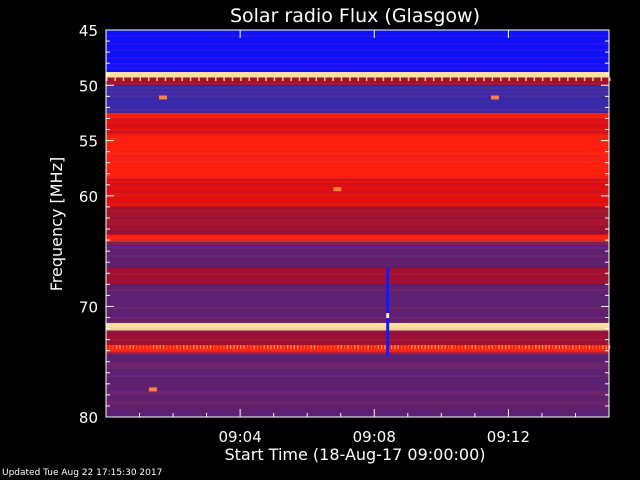 This screenshot has height=480, width=640. I want to click on y-tick-label: 50, so click(88, 86).